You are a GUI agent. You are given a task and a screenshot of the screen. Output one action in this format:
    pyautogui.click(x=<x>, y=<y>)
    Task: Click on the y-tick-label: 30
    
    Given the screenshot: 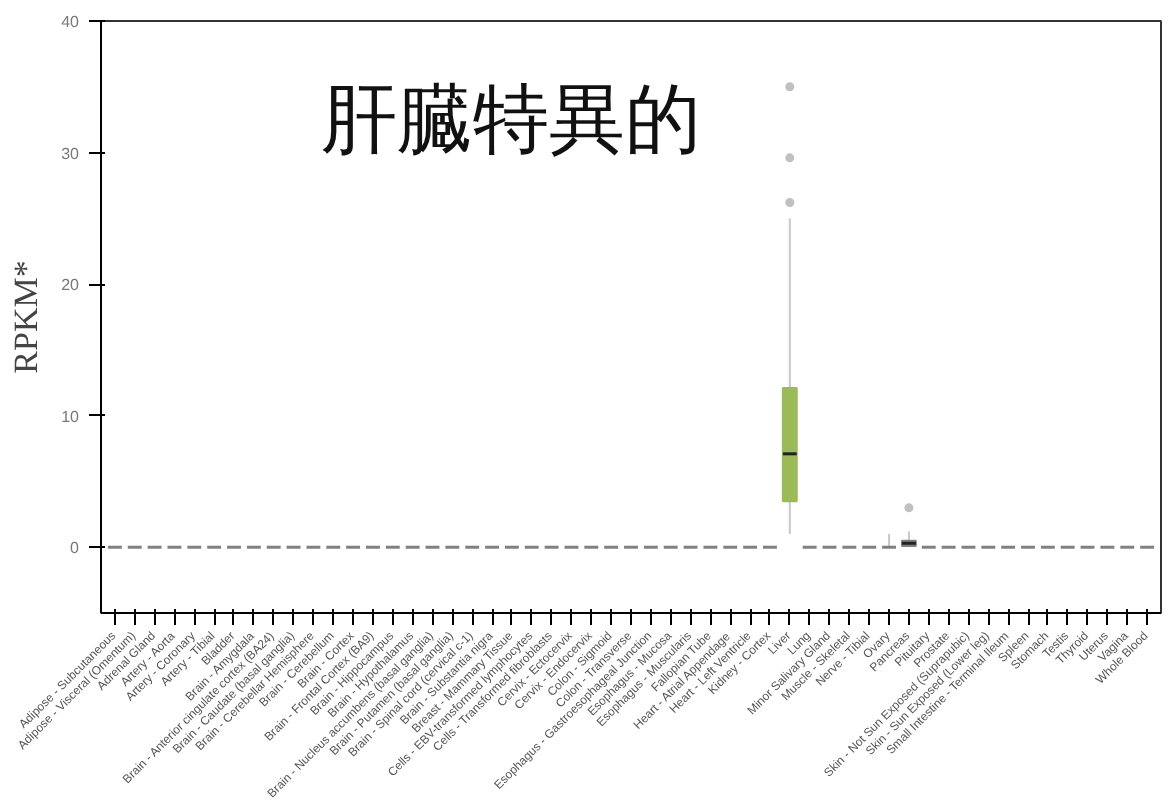 What is the action you would take?
    pyautogui.click(x=71, y=153)
    